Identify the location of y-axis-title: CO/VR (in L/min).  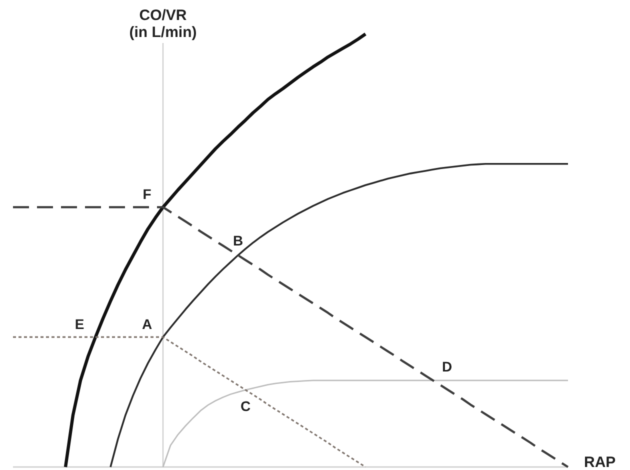
(163, 24).